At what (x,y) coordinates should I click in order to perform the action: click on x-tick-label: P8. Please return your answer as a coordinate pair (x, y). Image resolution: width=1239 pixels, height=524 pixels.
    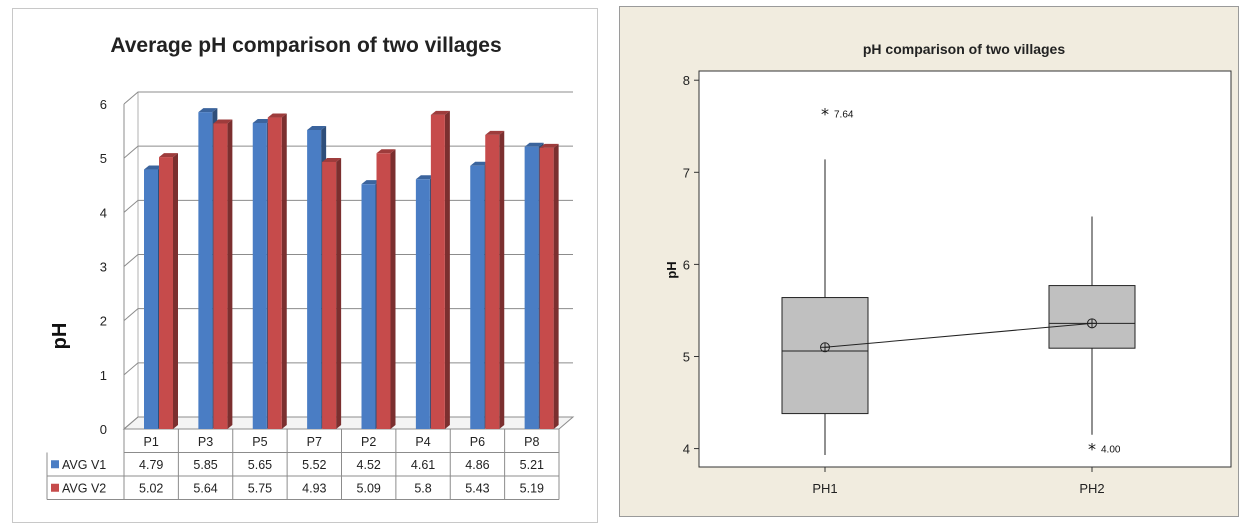
    Looking at the image, I should click on (531, 442).